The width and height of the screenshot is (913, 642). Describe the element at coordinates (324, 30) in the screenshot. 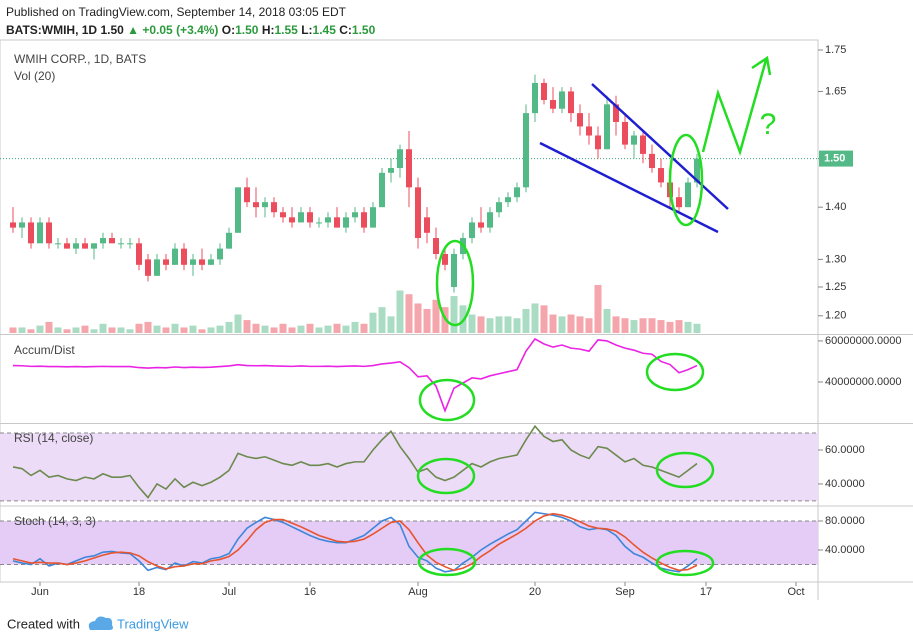

I see `l-value: 1.45` at that location.